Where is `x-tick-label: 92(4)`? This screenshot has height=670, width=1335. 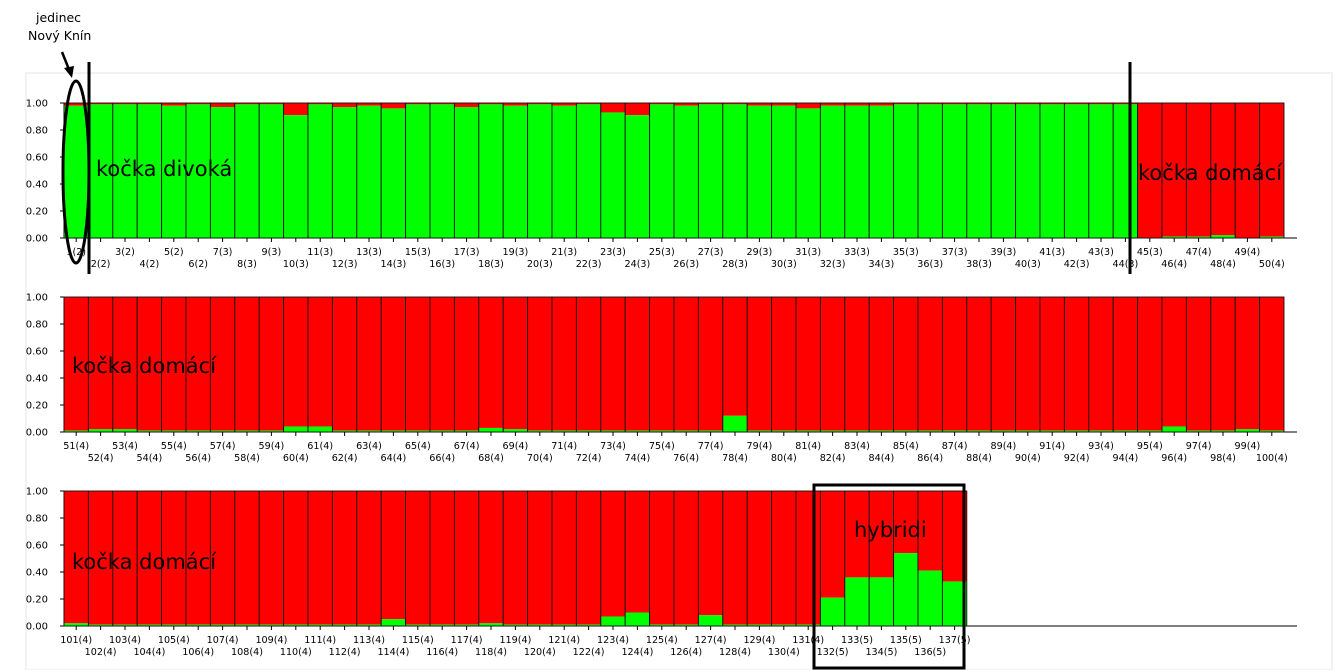 x-tick-label: 92(4) is located at coordinates (1077, 458).